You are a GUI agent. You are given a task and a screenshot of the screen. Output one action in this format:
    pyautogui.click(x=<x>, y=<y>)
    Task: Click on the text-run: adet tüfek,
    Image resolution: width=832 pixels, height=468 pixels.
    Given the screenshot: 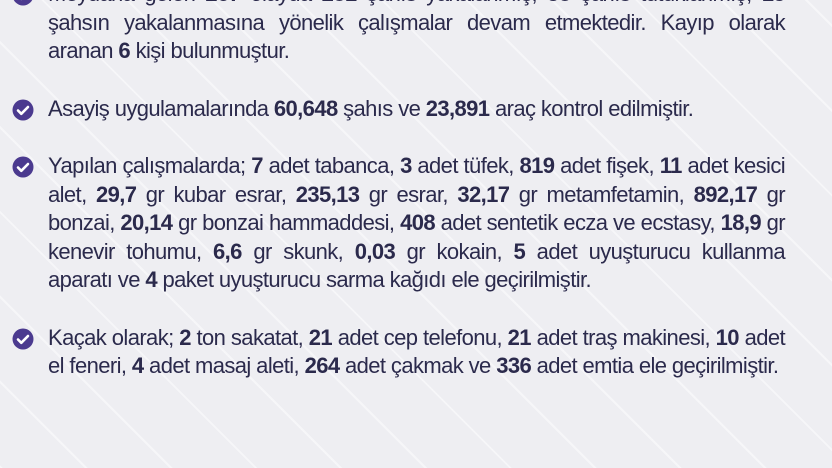 What is the action you would take?
    pyautogui.click(x=465, y=165)
    